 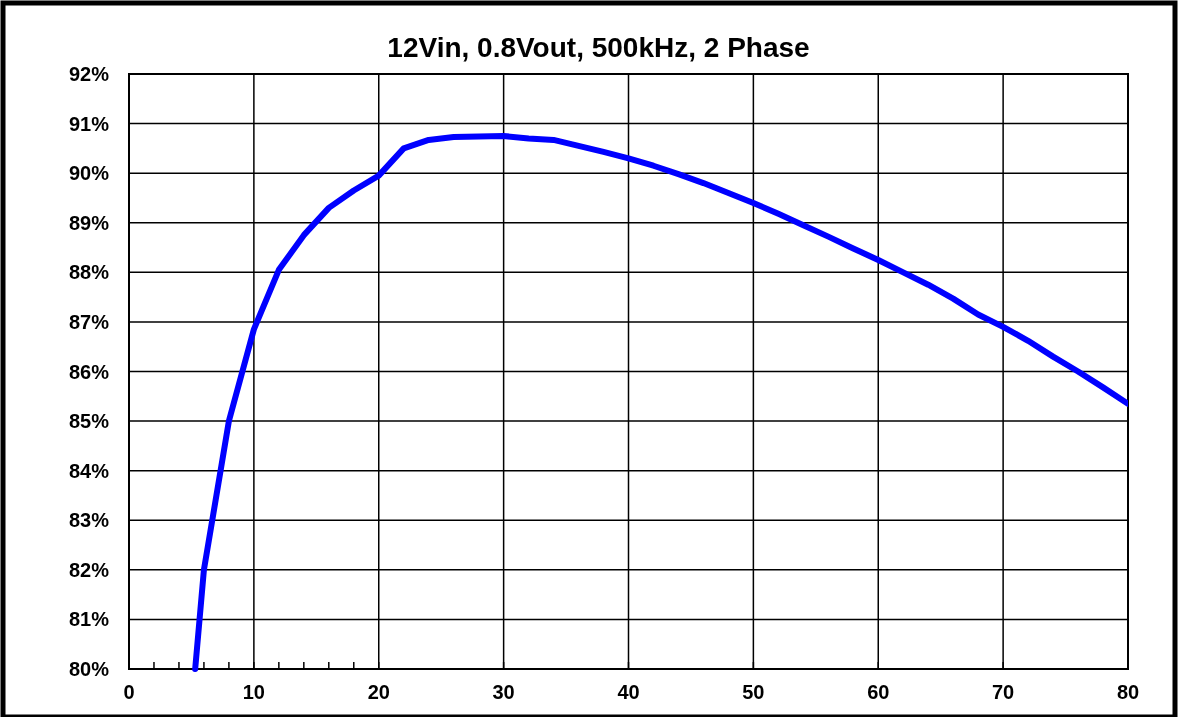 I want to click on chart-title: 12Vin, 0.8Vout, 500kHz, 2 Phase, so click(x=598, y=47).